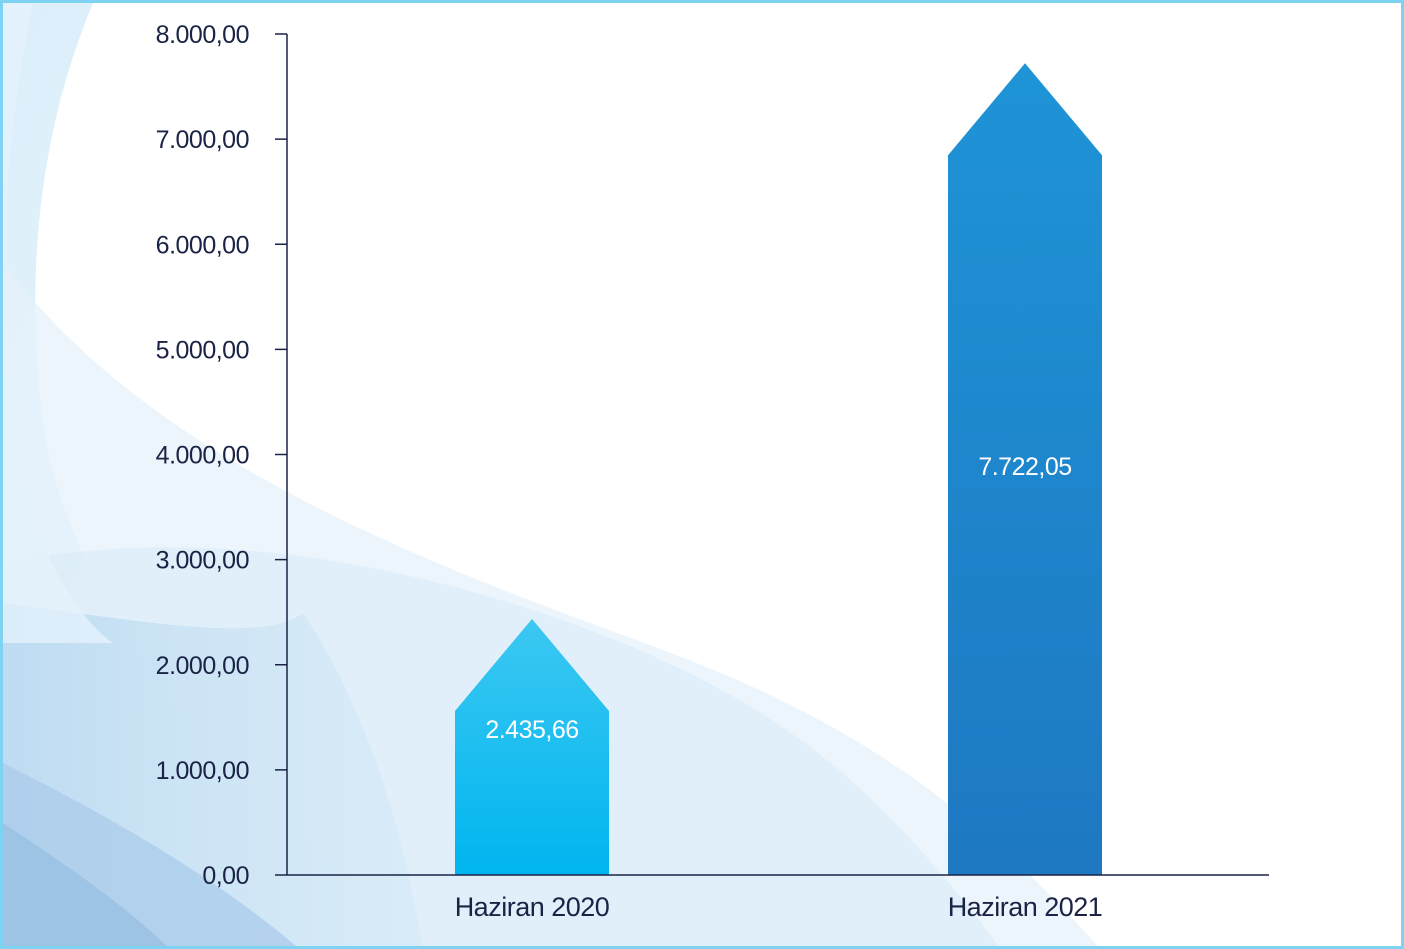 The image size is (1404, 949). What do you see at coordinates (202, 140) in the screenshot?
I see `y-tick-label: 7.000,00` at bounding box center [202, 140].